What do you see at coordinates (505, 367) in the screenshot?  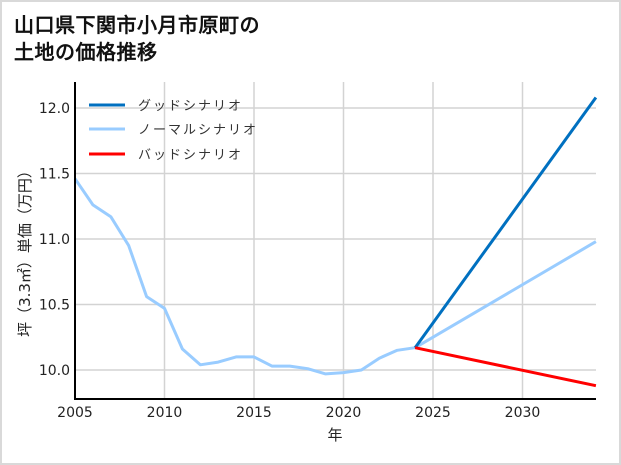 I see `series-line-bad` at bounding box center [505, 367].